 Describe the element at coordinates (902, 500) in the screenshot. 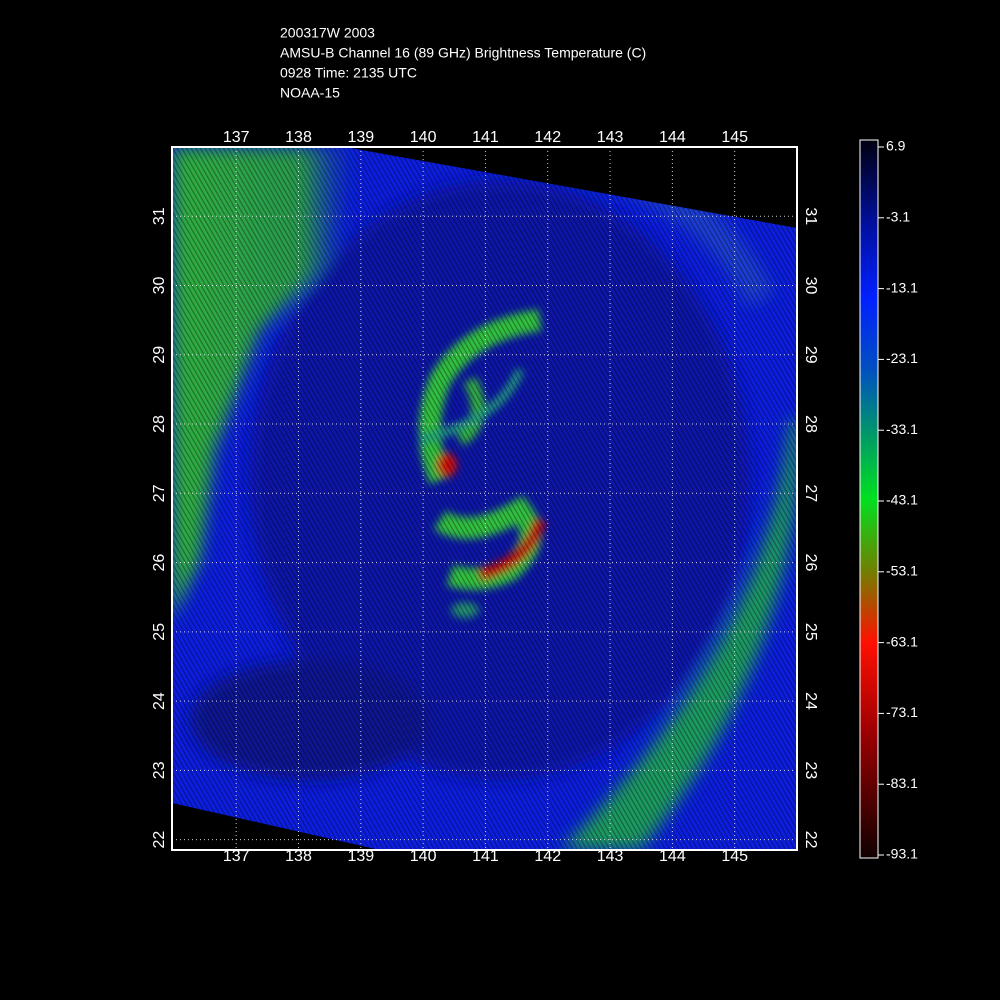

I see `colorbar-label: -43.1` at that location.